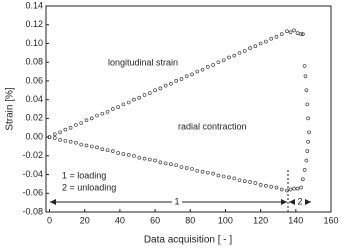 Image resolution: width=342 pixels, height=252 pixels. Describe the element at coordinates (34, 80) in the screenshot. I see `y-tick-label: 0.06` at that location.